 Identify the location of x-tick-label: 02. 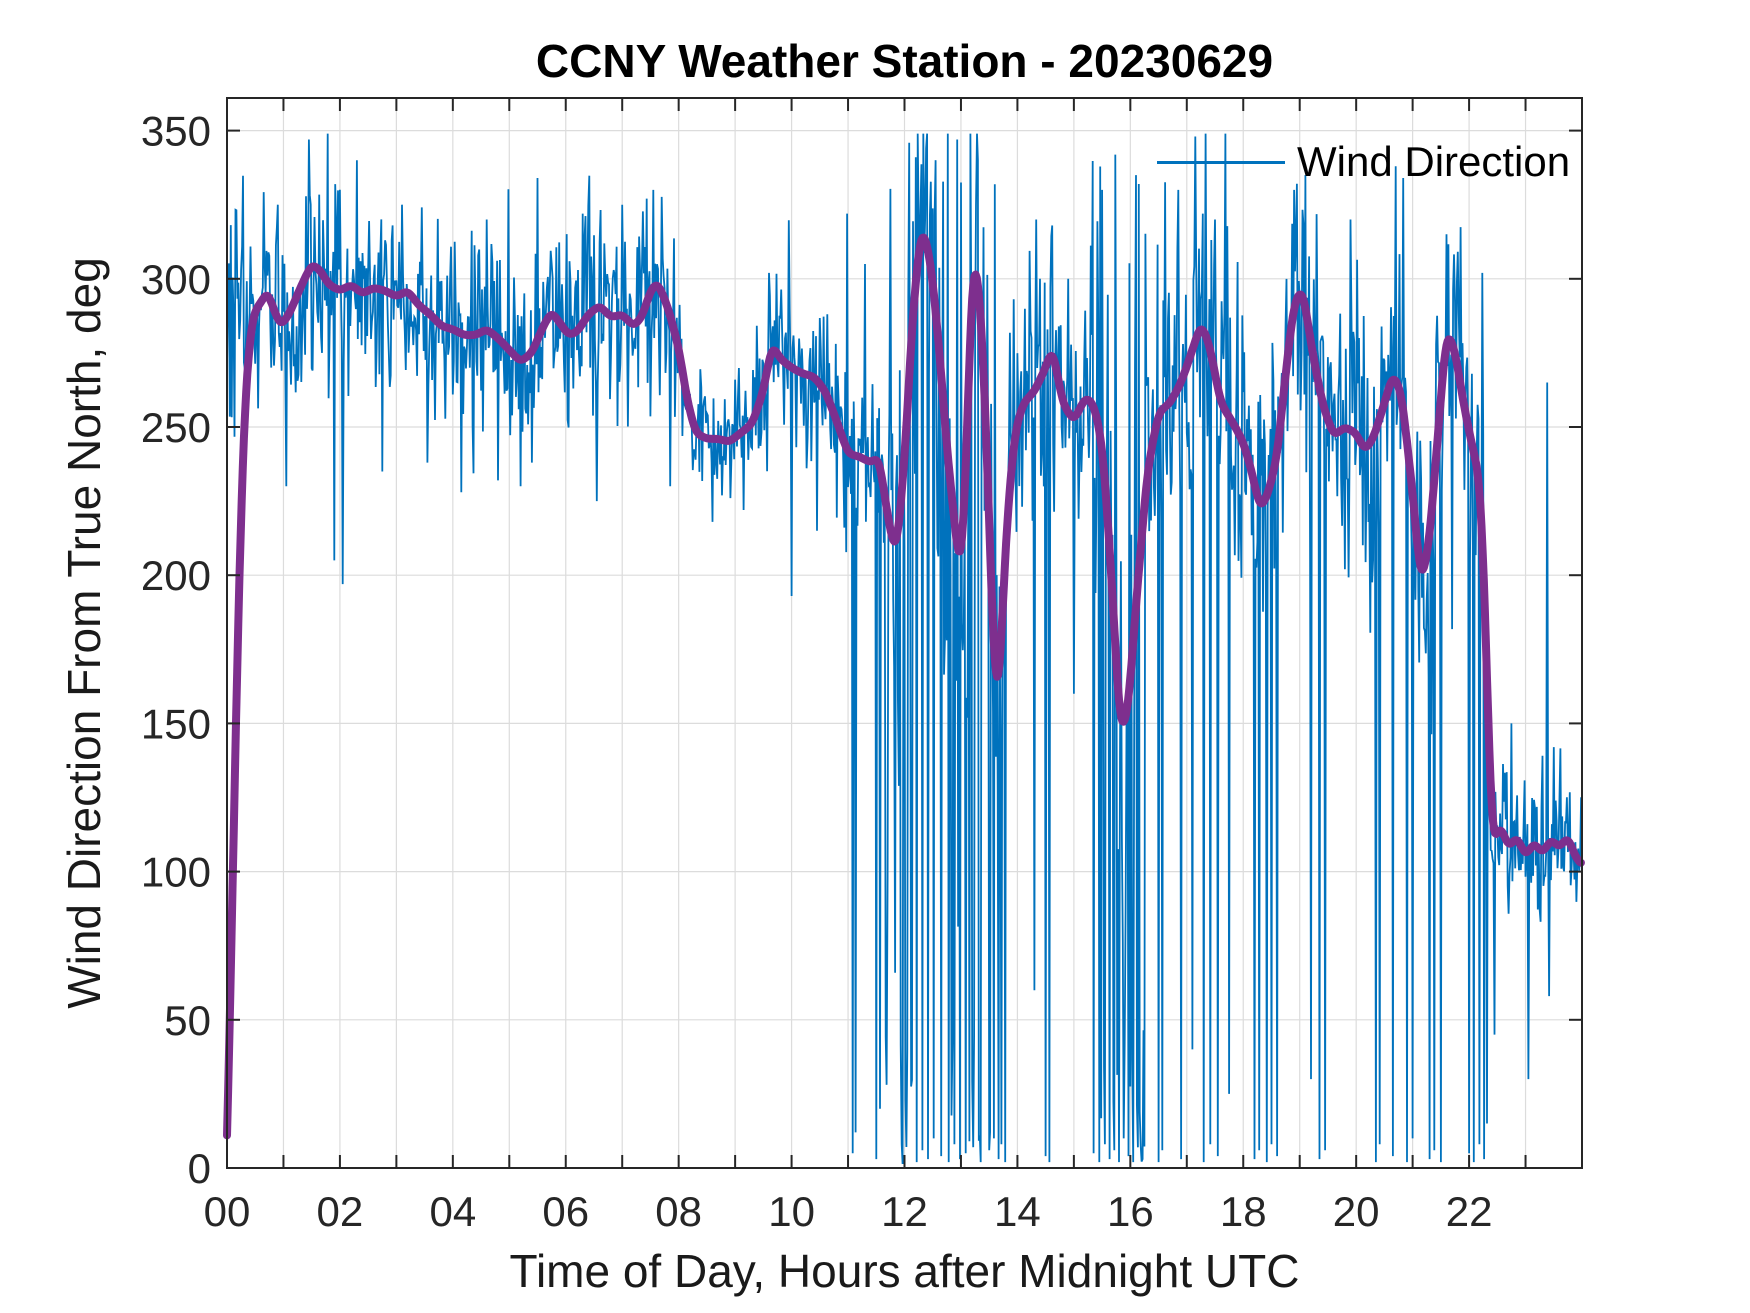
(340, 1211).